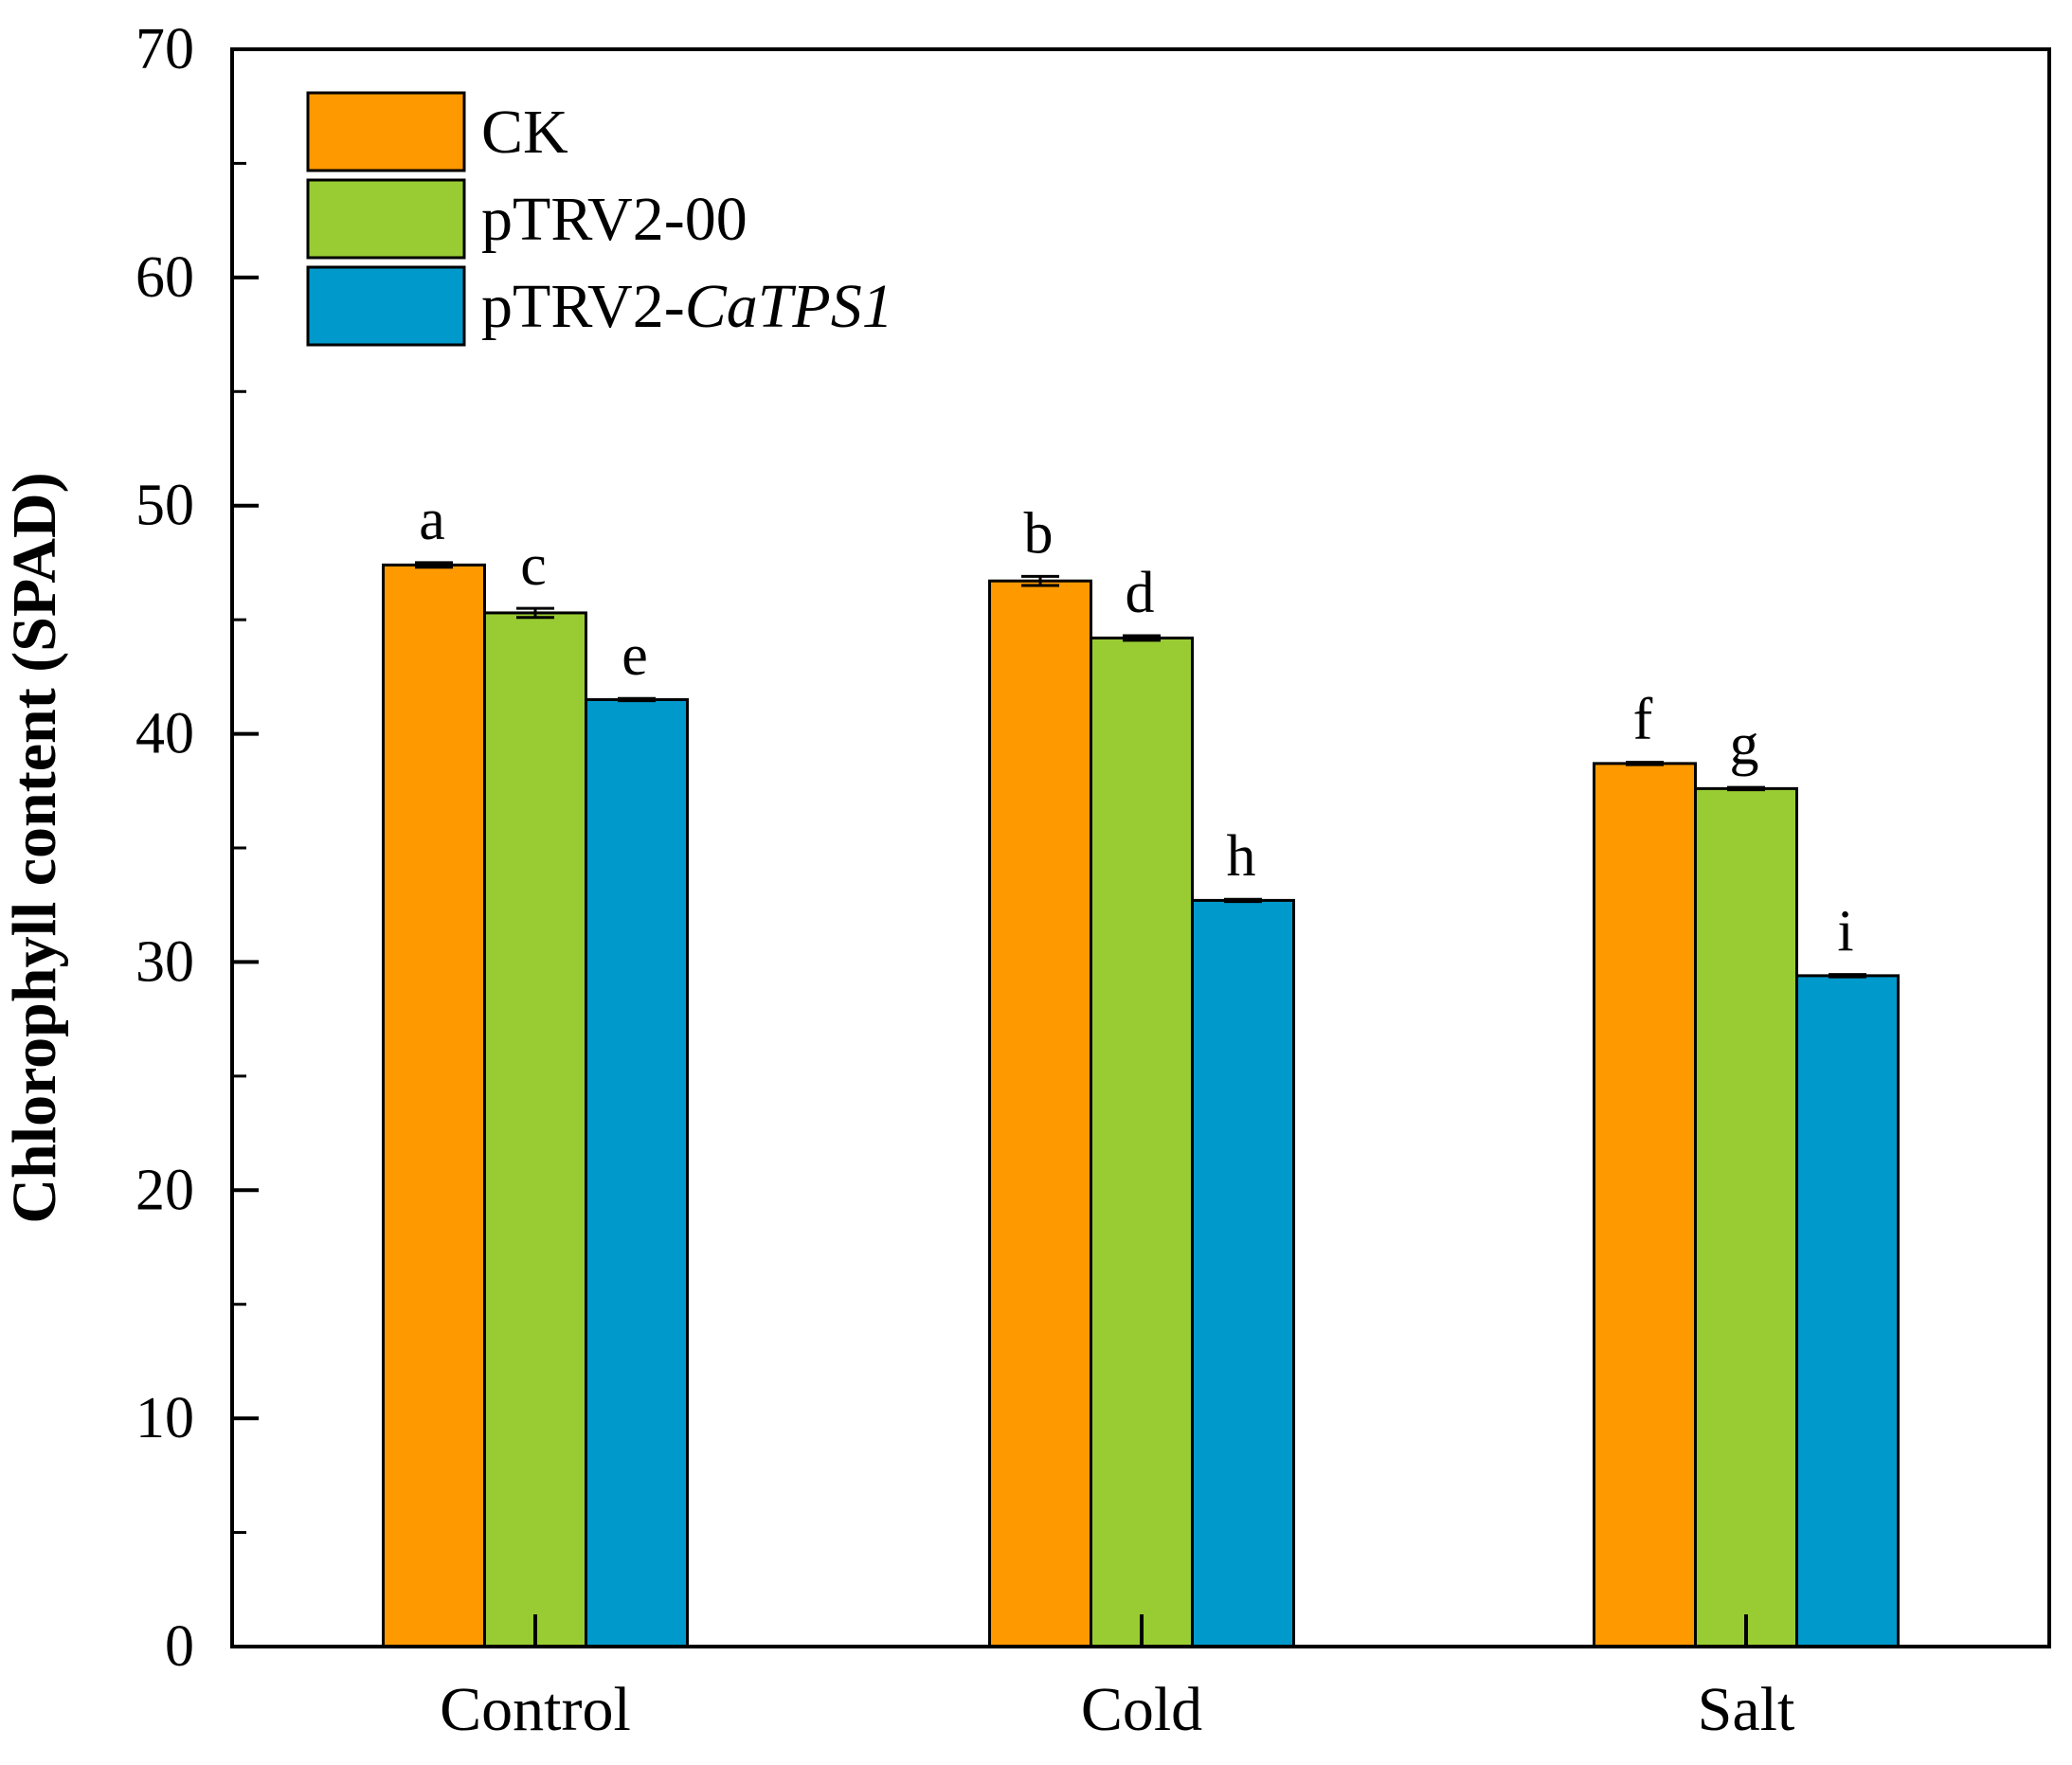  Describe the element at coordinates (1142, 1142) in the screenshot. I see `bar-ptrv2-00-cold` at that location.